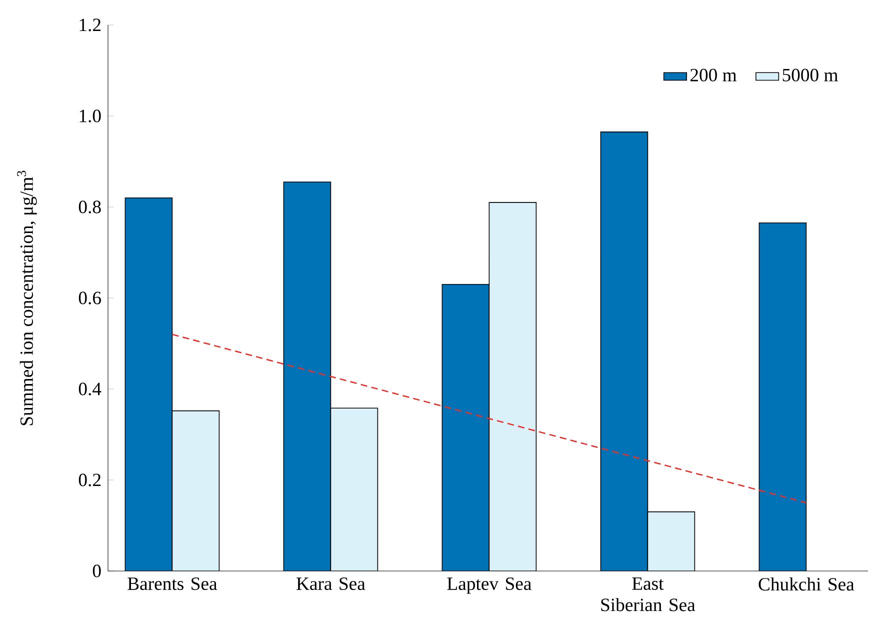  I want to click on x-tick-label: East Siberian Sea, so click(648, 594).